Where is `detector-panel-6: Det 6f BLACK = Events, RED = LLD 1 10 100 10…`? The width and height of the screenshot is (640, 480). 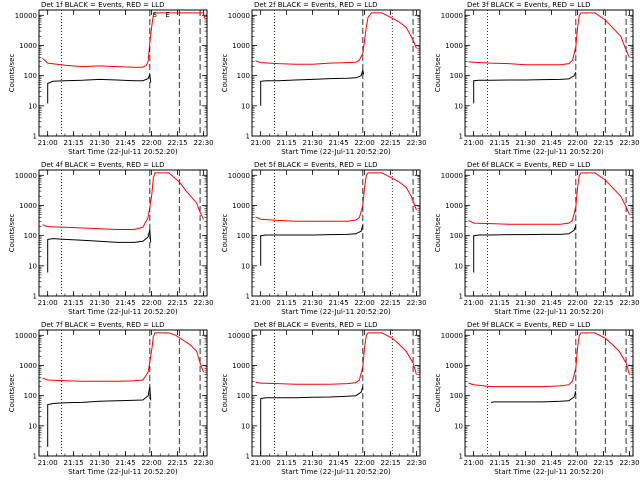
detector-panel-6: Det 6f BLACK = Events, RED = LLD 1 10 100 10… is located at coordinates (537, 238).